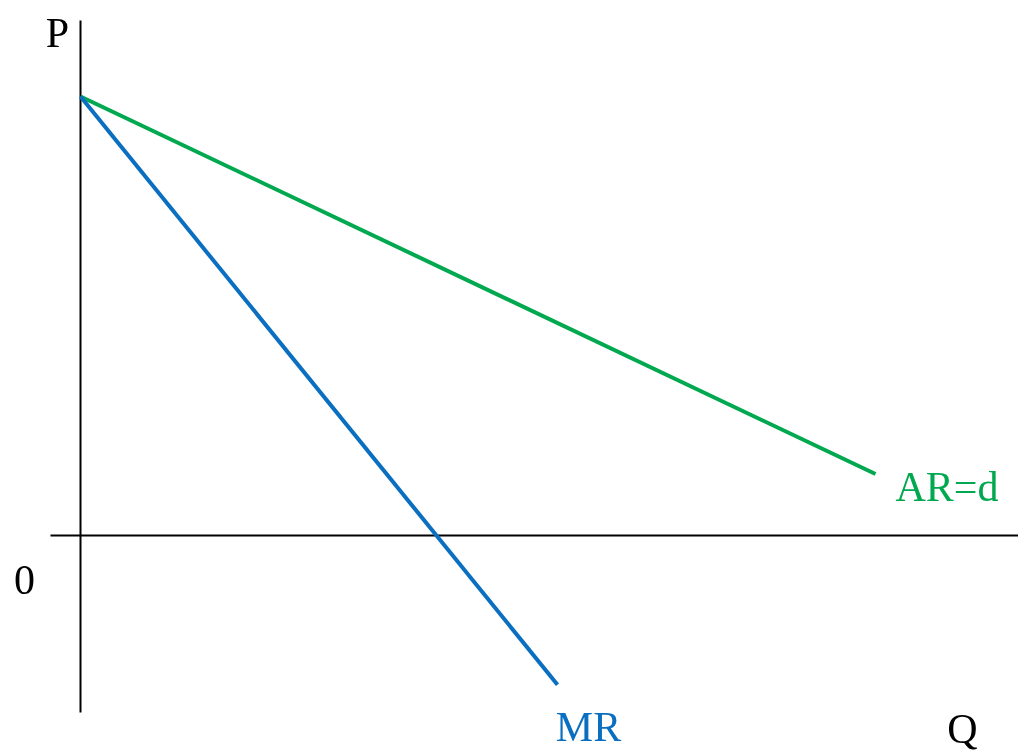  I want to click on x-axis-title: Q, so click(962, 728).